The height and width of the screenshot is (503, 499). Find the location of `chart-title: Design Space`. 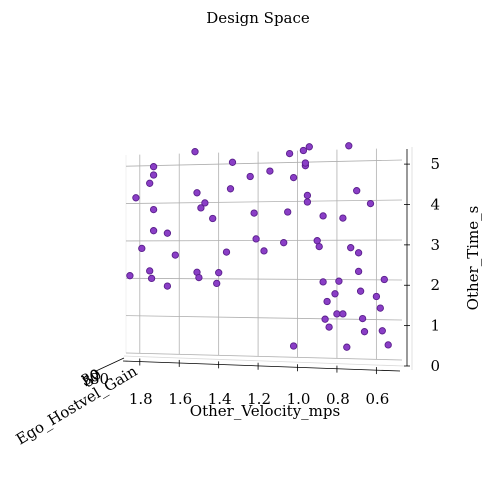

chart-title: Design Space is located at coordinates (258, 18).